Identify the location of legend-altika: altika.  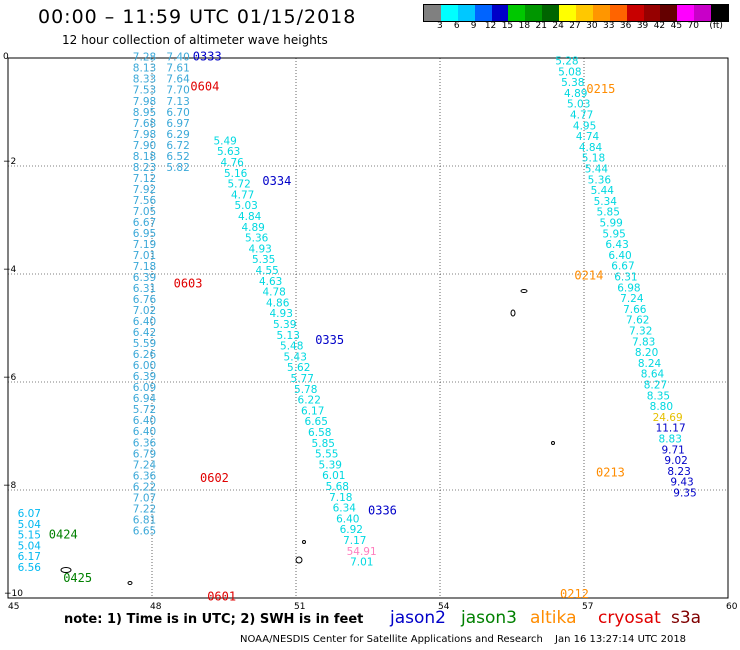
(553, 618).